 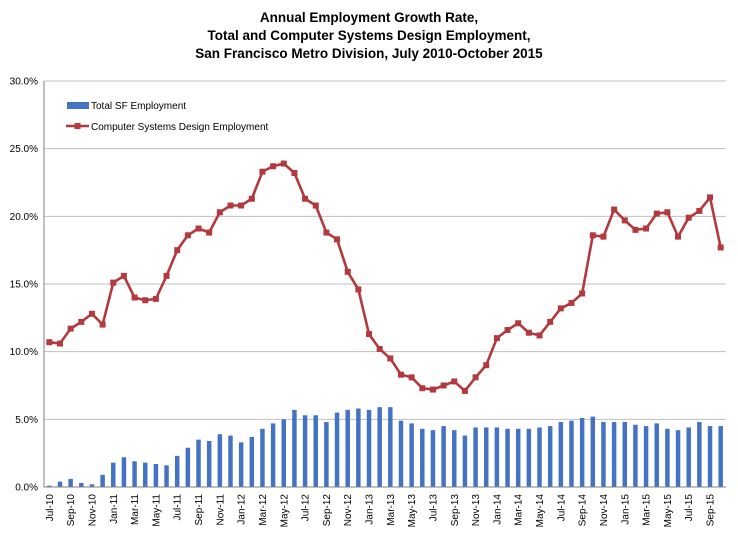 I want to click on y-axis-ticks: 0.0% 5.0% 10.0% 15.0% 20.0% 25.0% 30.0%, so click(x=24, y=285).